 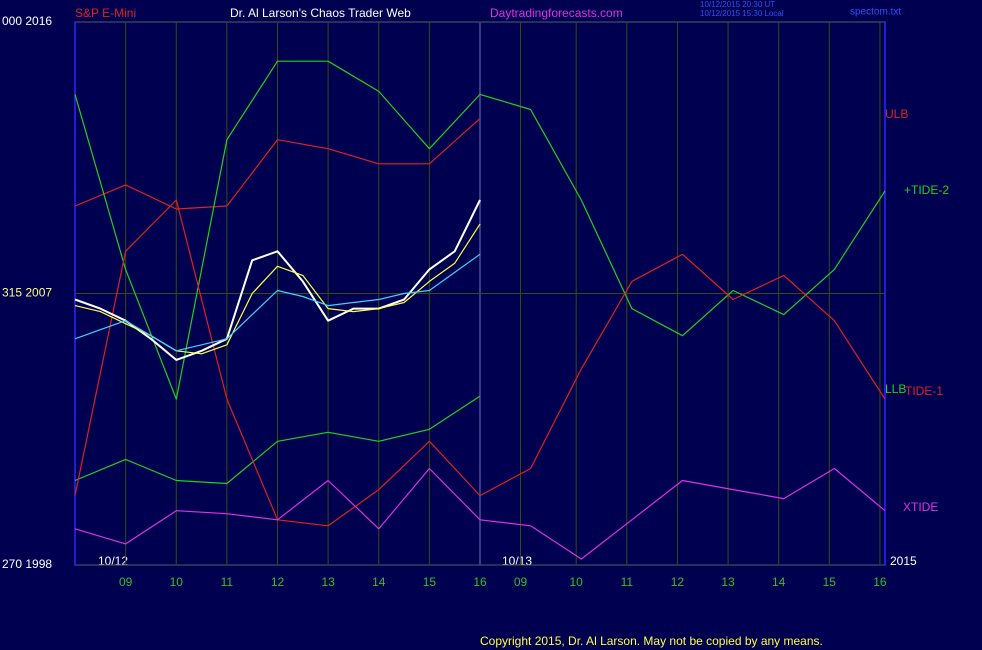 I want to click on legend-label: LLB, so click(x=895, y=389).